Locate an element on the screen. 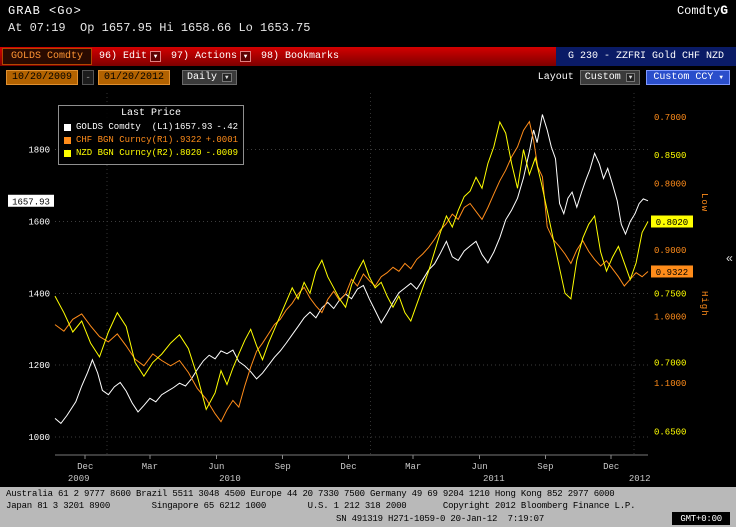 The width and height of the screenshot is (736, 527). right-axis-high-label: High is located at coordinates (704, 304).